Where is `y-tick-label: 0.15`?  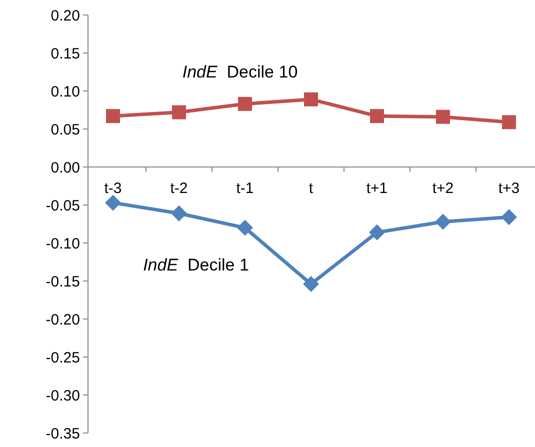 y-tick-label: 0.15 is located at coordinates (65, 53).